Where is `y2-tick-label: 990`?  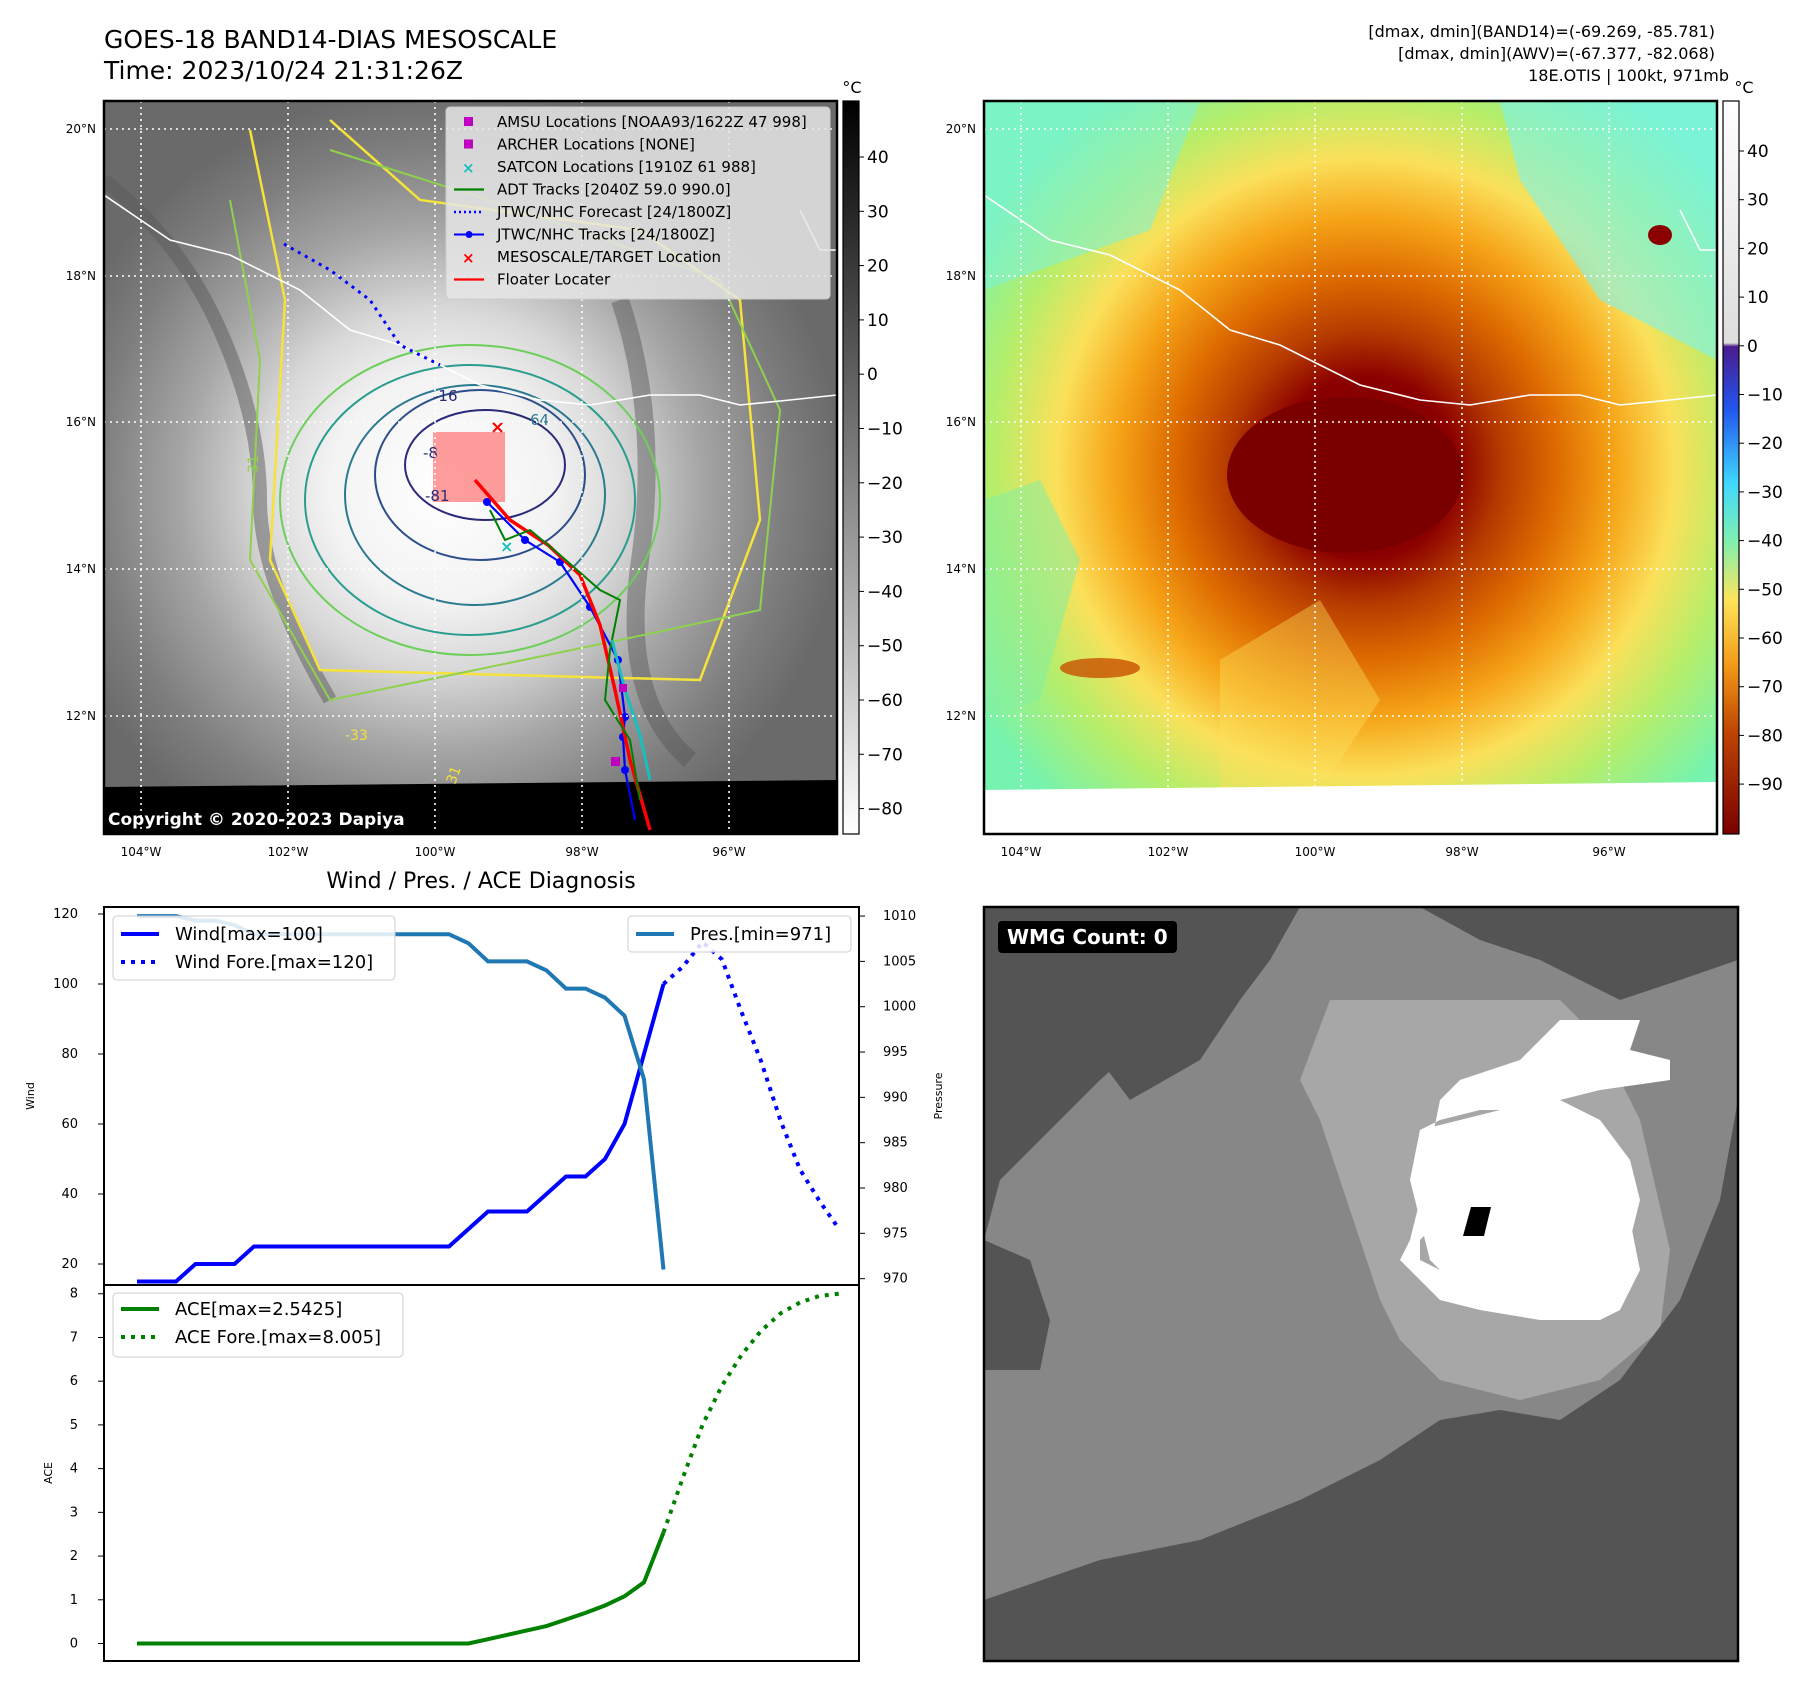
y2-tick-label: 990 is located at coordinates (895, 1097).